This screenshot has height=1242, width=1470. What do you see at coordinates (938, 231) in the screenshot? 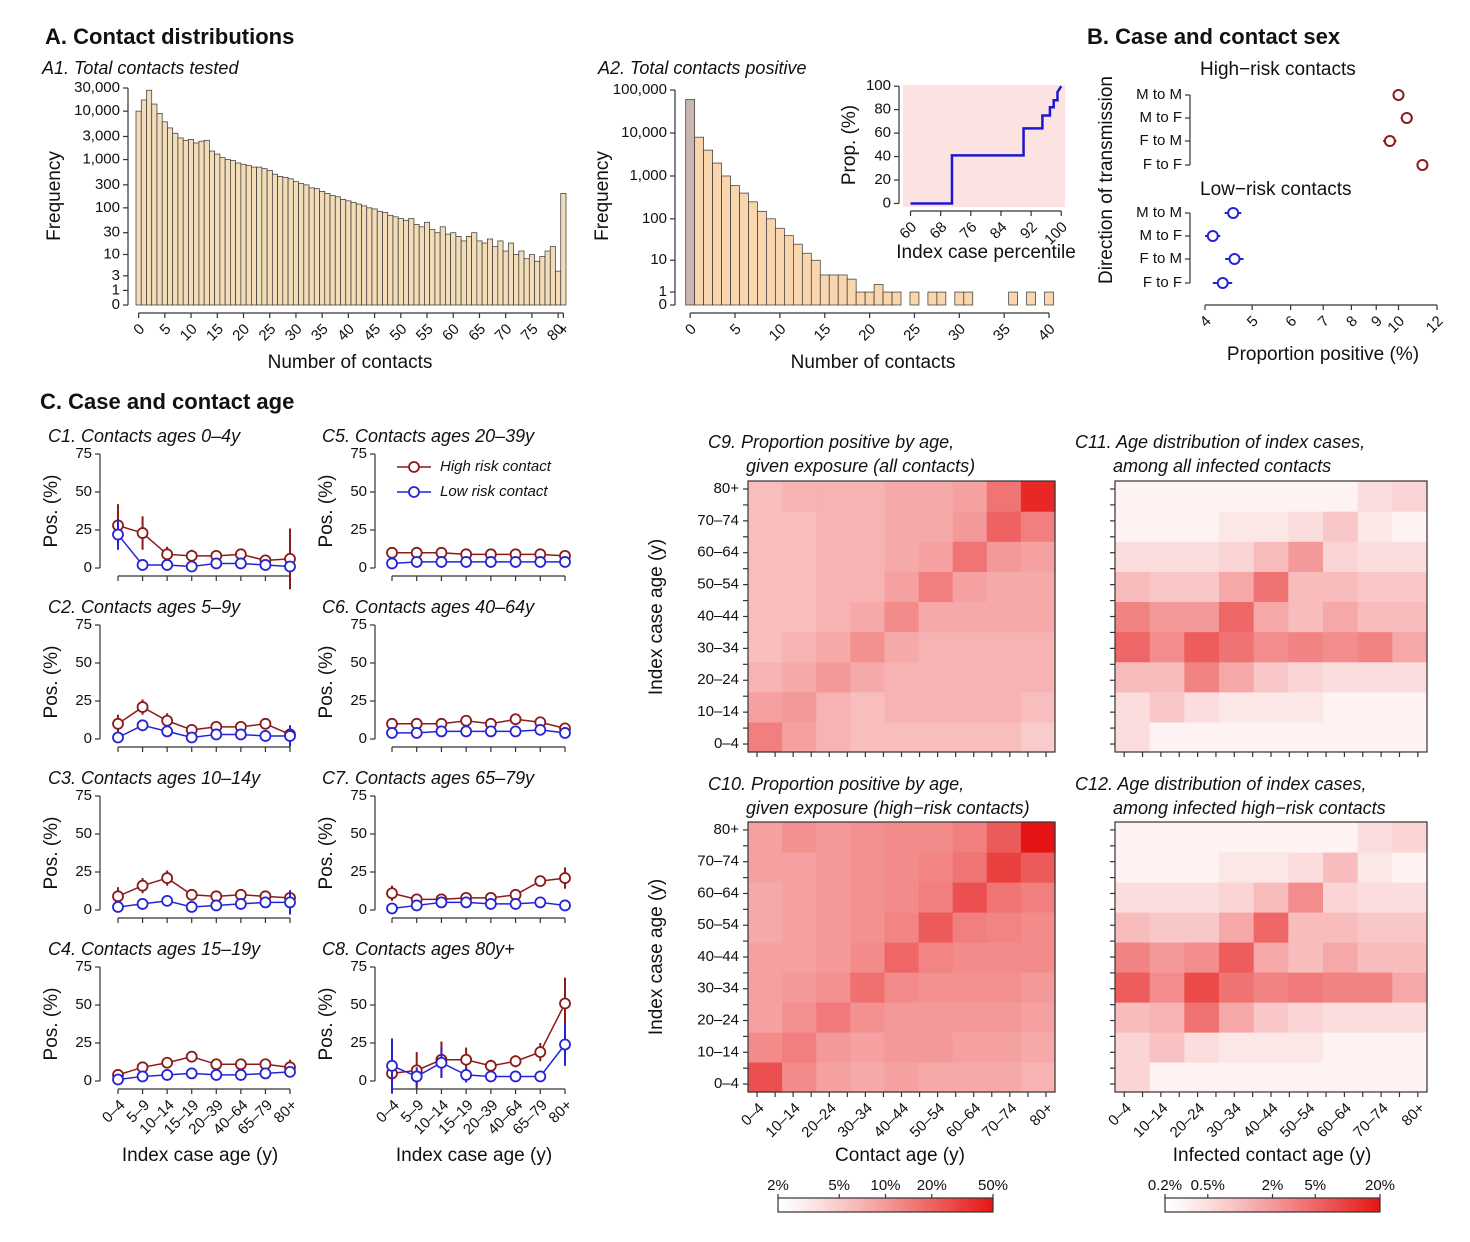
I see `x-tick-label: 68` at bounding box center [938, 231].